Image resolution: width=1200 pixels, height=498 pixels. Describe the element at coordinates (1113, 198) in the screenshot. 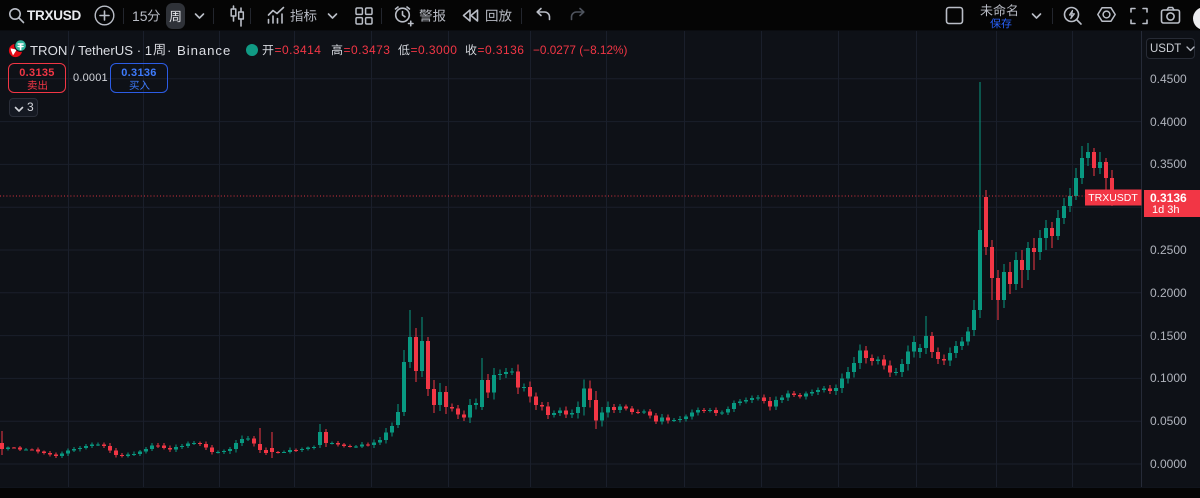

I see `svg-text: TRXUSDT` at that location.